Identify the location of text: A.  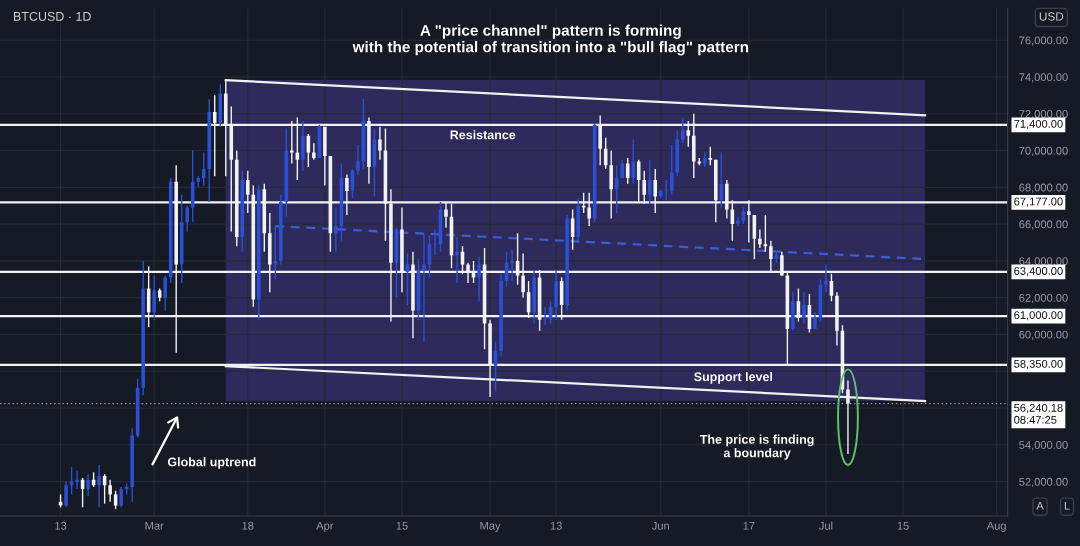
(1040, 505).